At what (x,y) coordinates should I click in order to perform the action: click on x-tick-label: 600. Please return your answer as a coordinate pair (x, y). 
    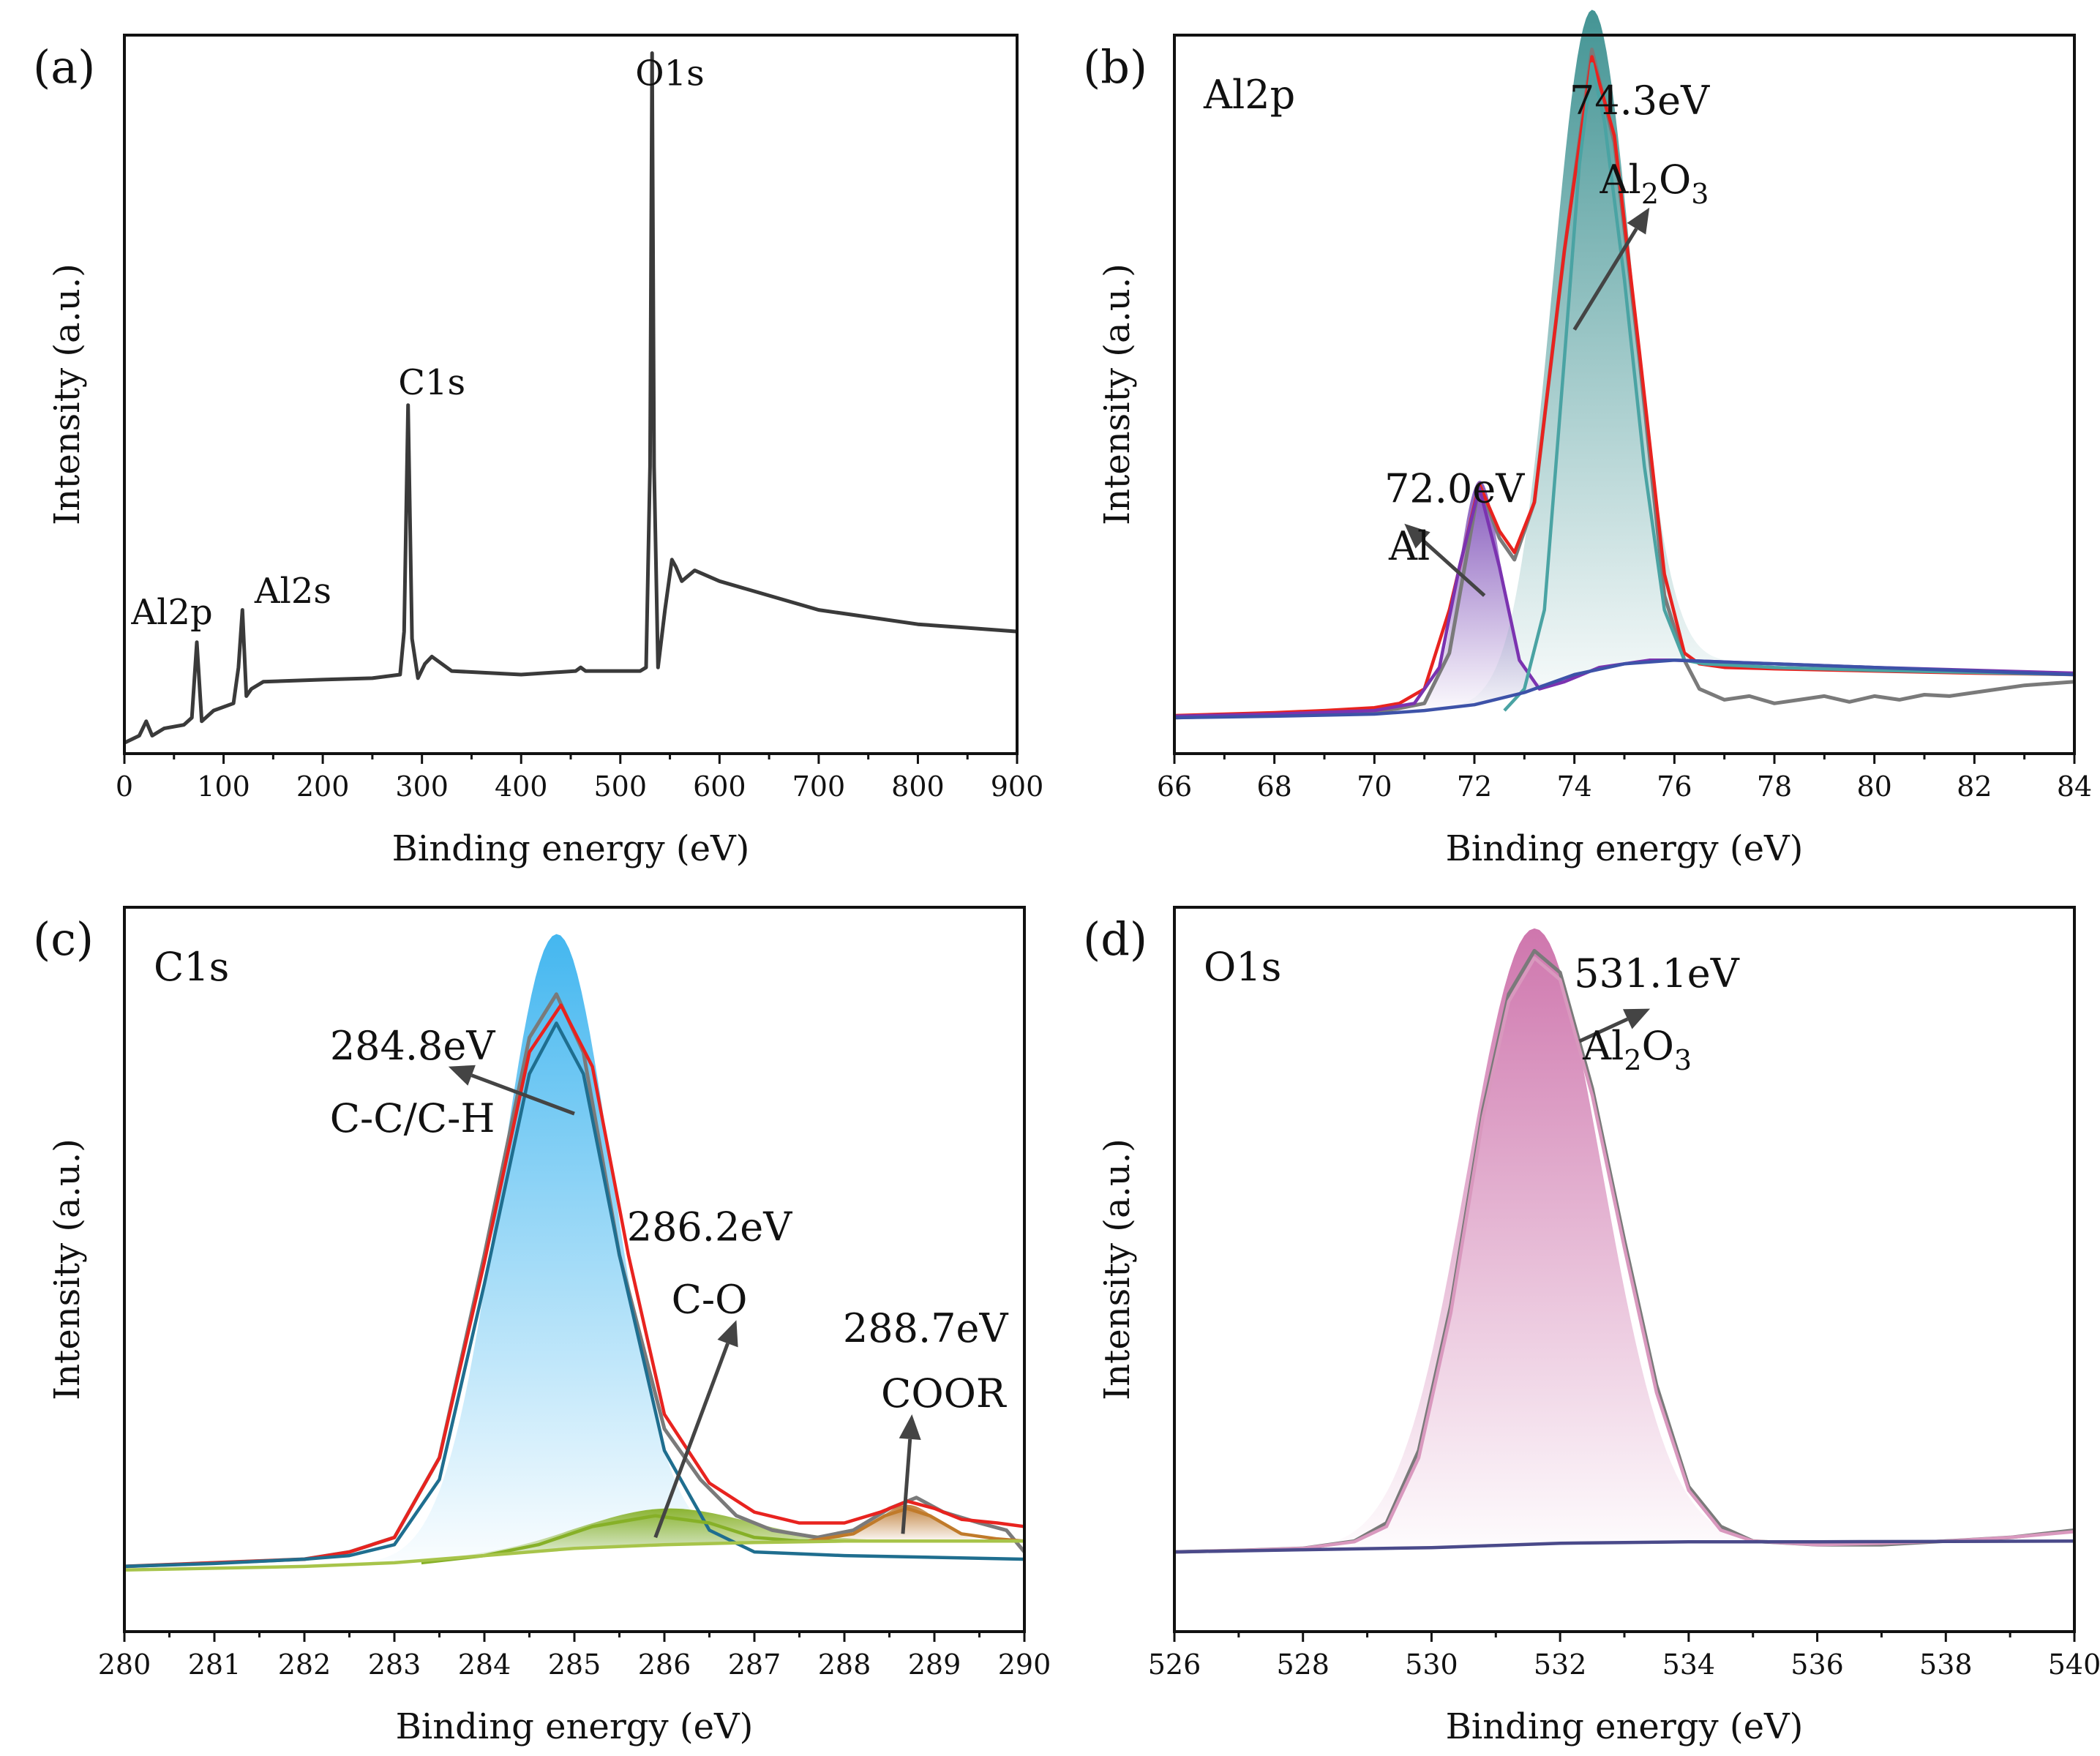
    Looking at the image, I should click on (719, 786).